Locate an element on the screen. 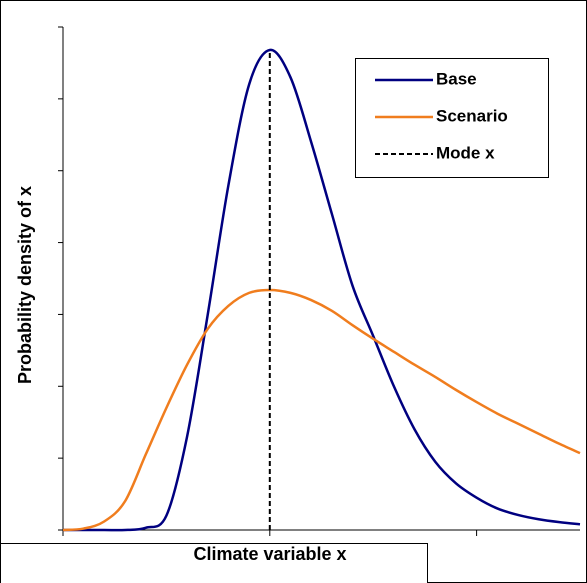 This screenshot has width=587, height=583. text-box is located at coordinates (214, 563).